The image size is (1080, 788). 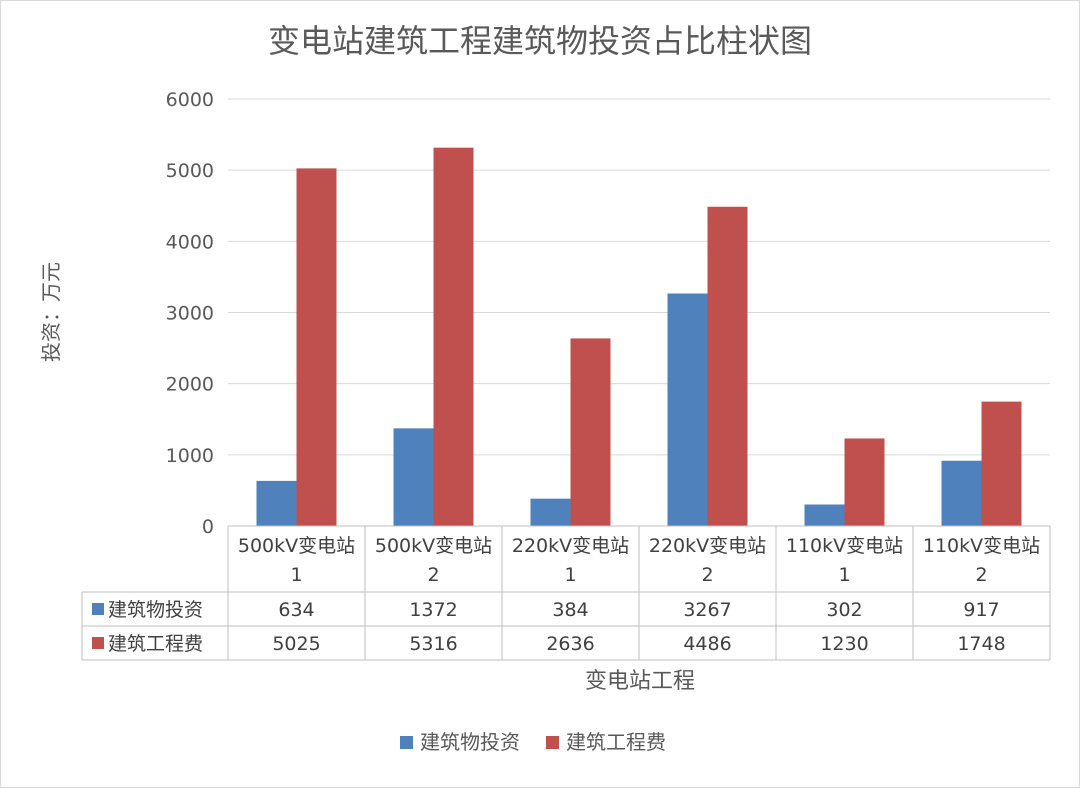 What do you see at coordinates (190, 456) in the screenshot?
I see `y-tick-label: 1000` at bounding box center [190, 456].